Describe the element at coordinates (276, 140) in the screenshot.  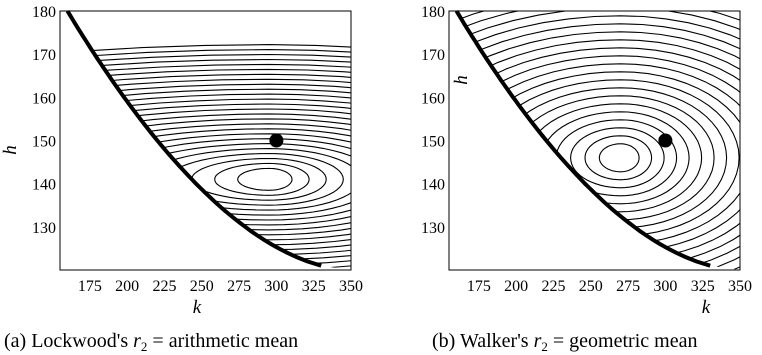
I see `panel-a-marker` at that location.